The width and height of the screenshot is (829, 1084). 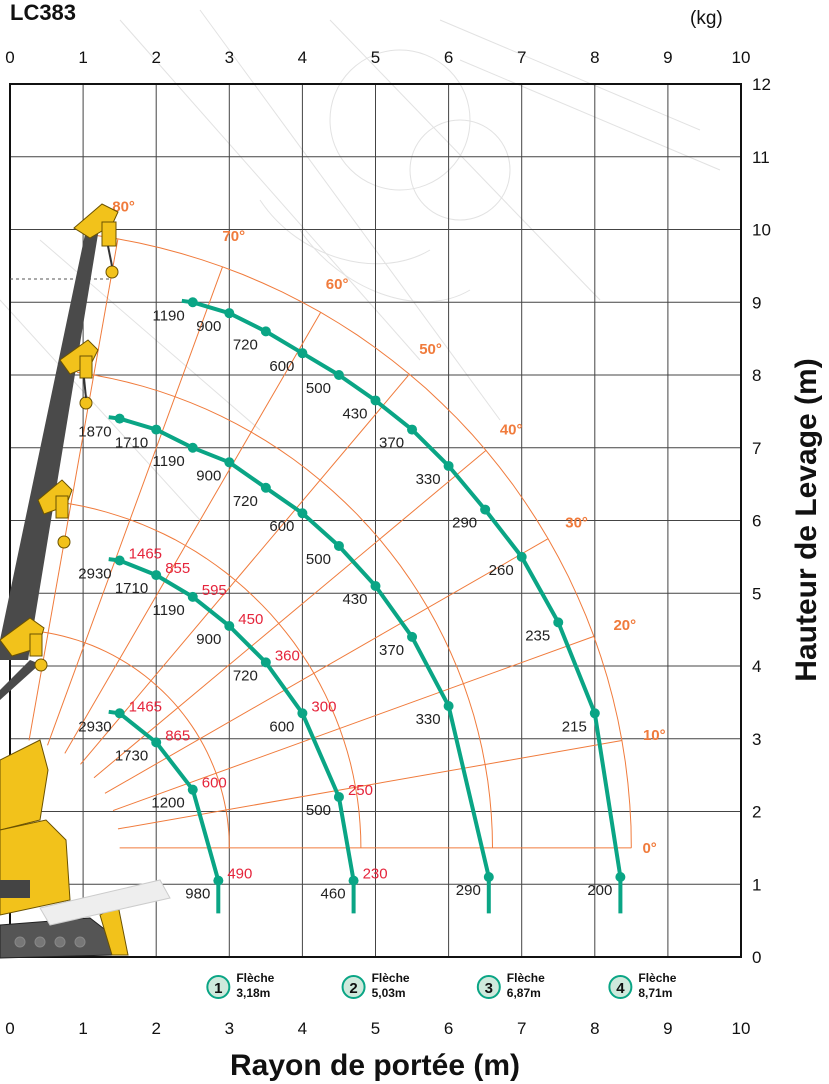 What do you see at coordinates (375, 1065) in the screenshot?
I see `x-axis-title: Rayon de portée (m)` at bounding box center [375, 1065].